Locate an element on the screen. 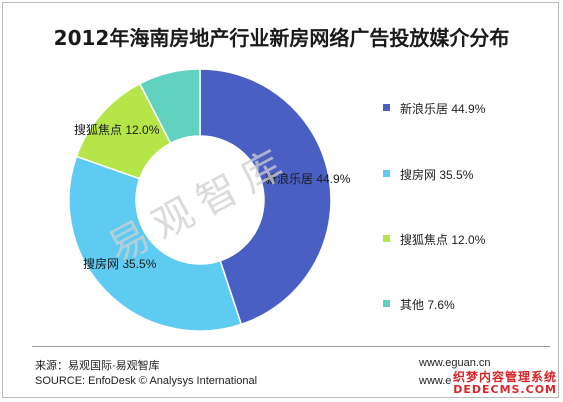 The width and height of the screenshot is (563, 402). site-url: www.eguan.cn is located at coordinates (455, 363).